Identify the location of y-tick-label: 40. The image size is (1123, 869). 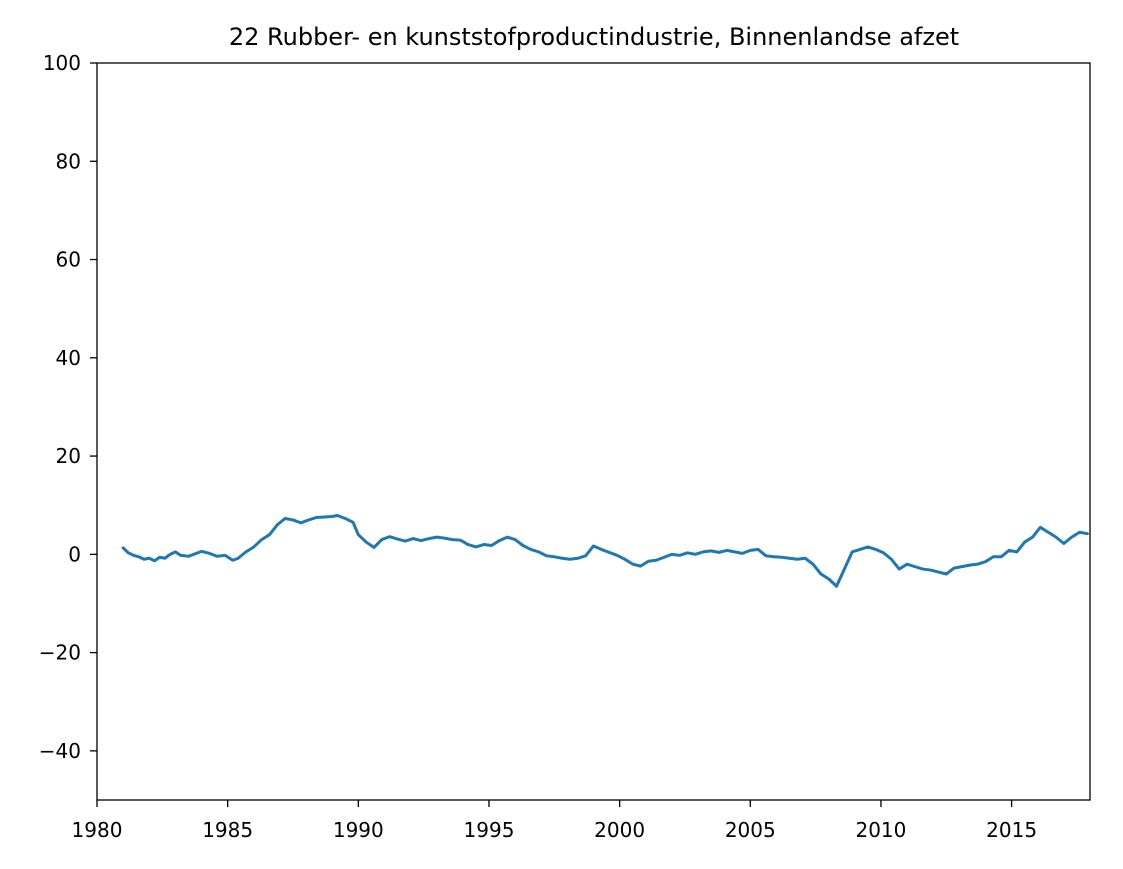
(68, 358).